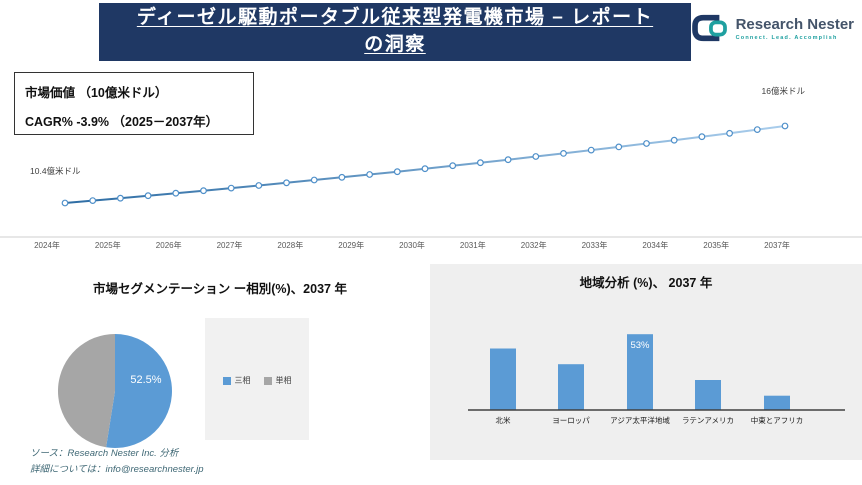  What do you see at coordinates (47, 245) in the screenshot?
I see `x-axis-tick-label: 2024年` at bounding box center [47, 245].